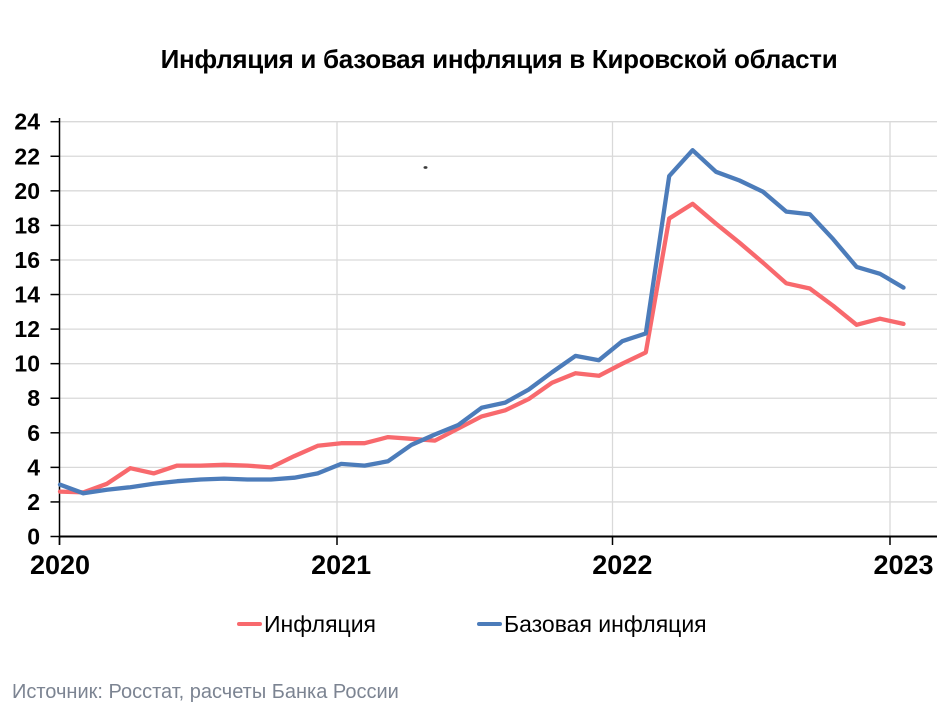 Image resolution: width=950 pixels, height=712 pixels. What do you see at coordinates (27, 122) in the screenshot?
I see `y-axis-label-24: 24` at bounding box center [27, 122].